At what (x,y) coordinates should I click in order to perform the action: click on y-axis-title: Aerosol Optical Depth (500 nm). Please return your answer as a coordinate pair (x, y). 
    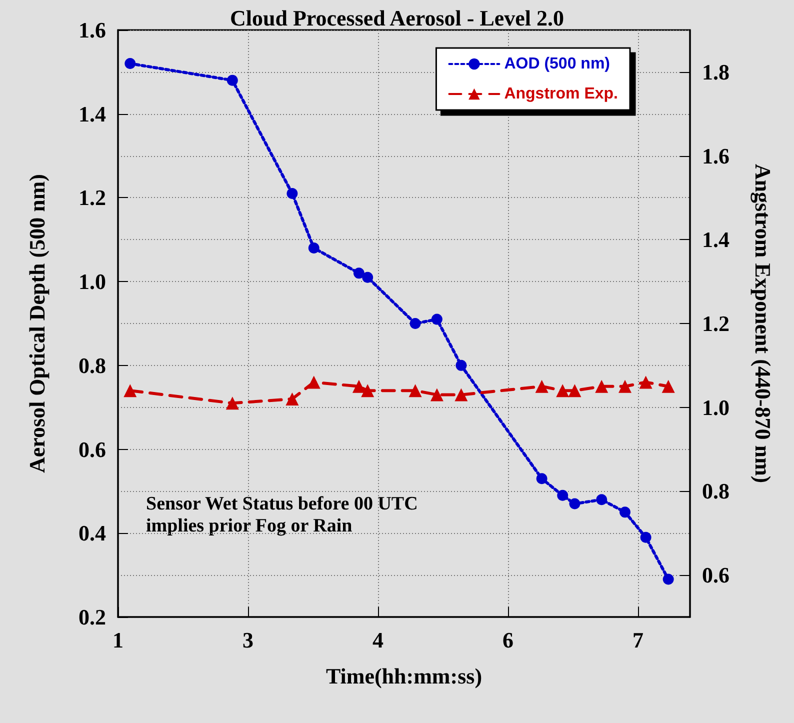
    Looking at the image, I should click on (37, 324).